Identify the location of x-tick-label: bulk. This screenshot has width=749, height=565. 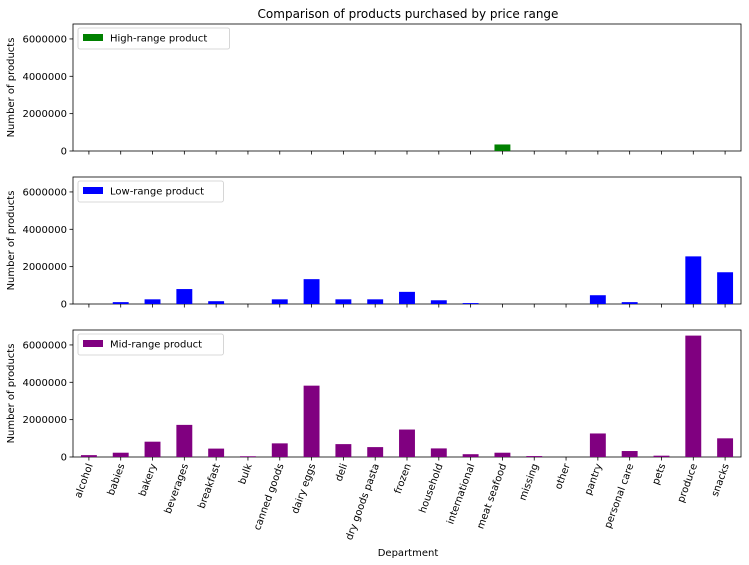
(246, 474).